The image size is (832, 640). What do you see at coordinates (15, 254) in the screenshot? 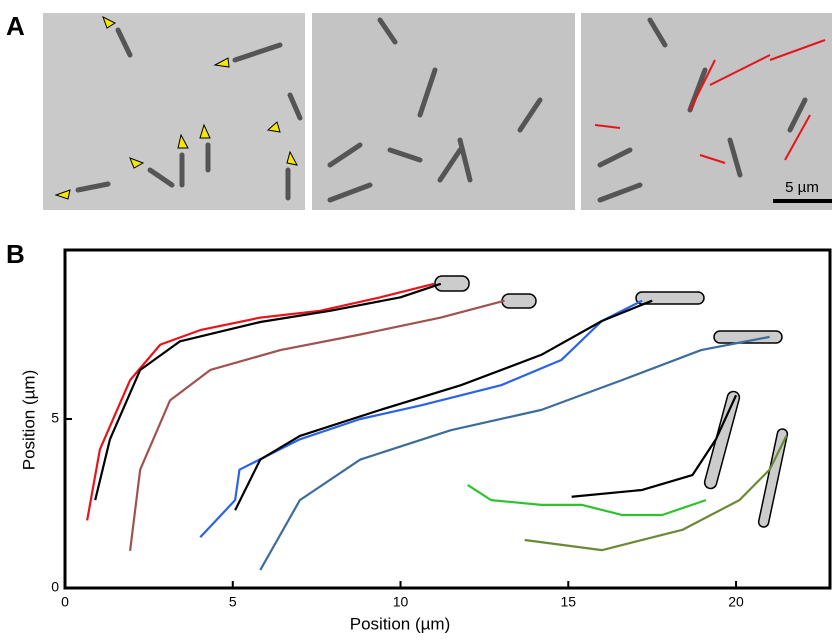
I see `panel-label: B` at bounding box center [15, 254].